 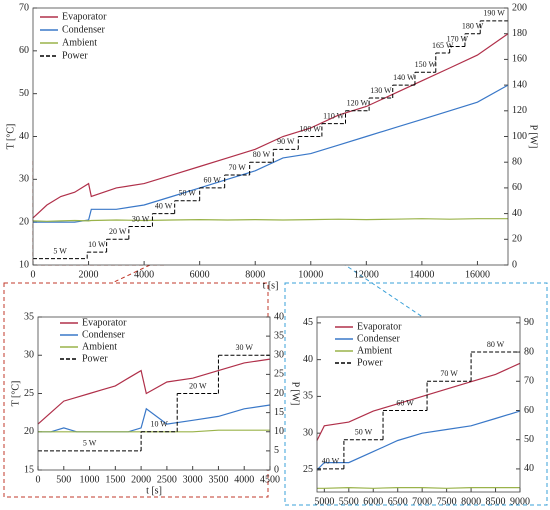 I want to click on y2-tick-label: 160, so click(x=519, y=59).